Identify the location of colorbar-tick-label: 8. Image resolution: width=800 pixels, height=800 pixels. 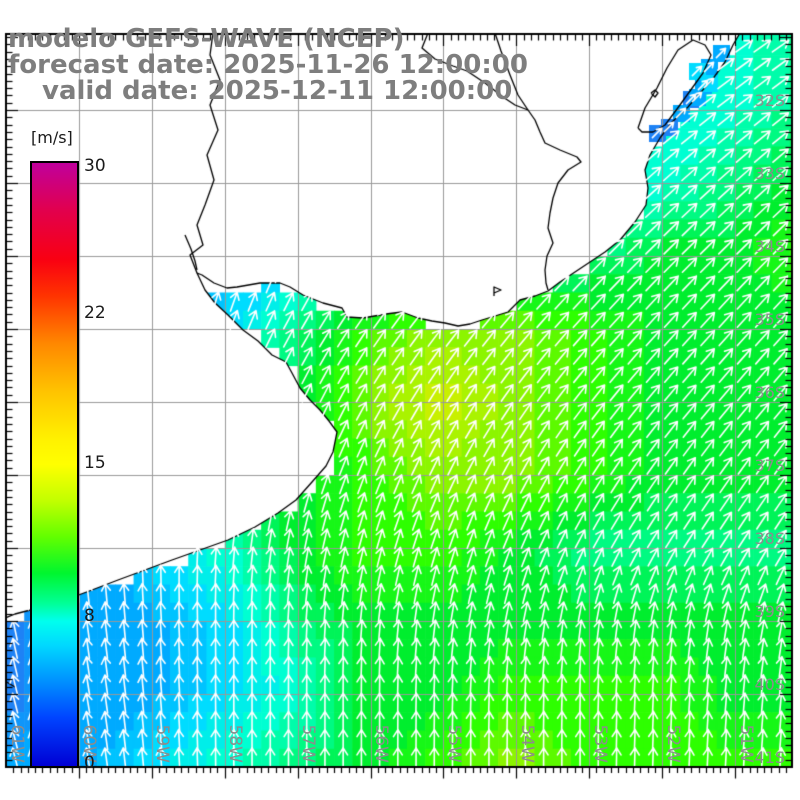
(89, 616).